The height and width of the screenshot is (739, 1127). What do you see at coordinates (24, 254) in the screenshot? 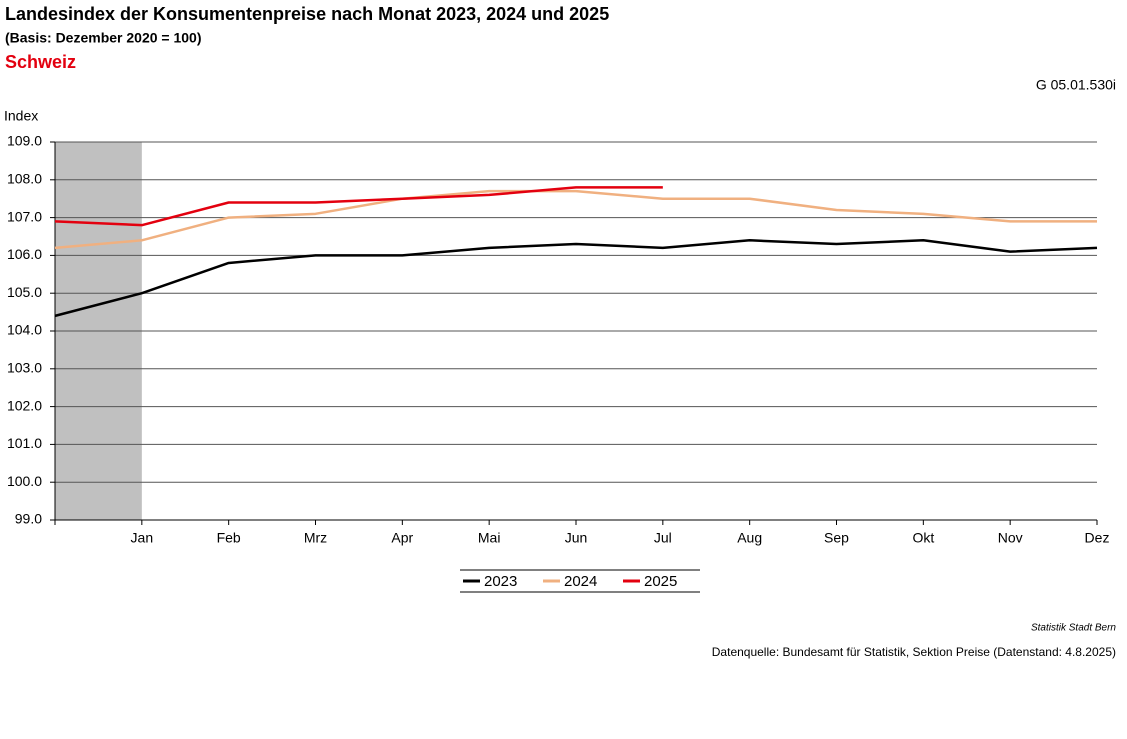
I see `y-tick-label: 106.0` at bounding box center [24, 254].